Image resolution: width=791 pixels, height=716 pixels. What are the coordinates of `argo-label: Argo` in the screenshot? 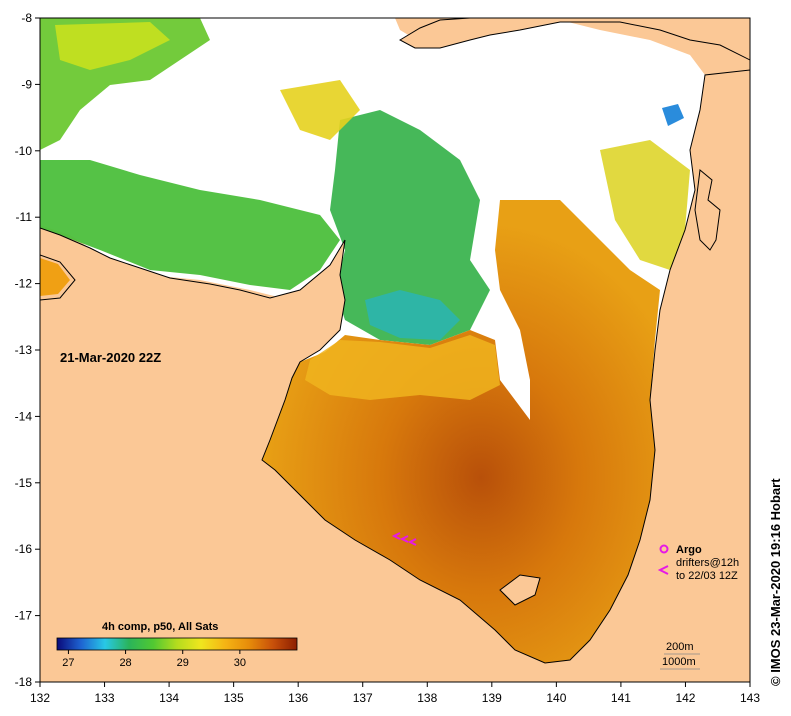 It's located at (689, 550).